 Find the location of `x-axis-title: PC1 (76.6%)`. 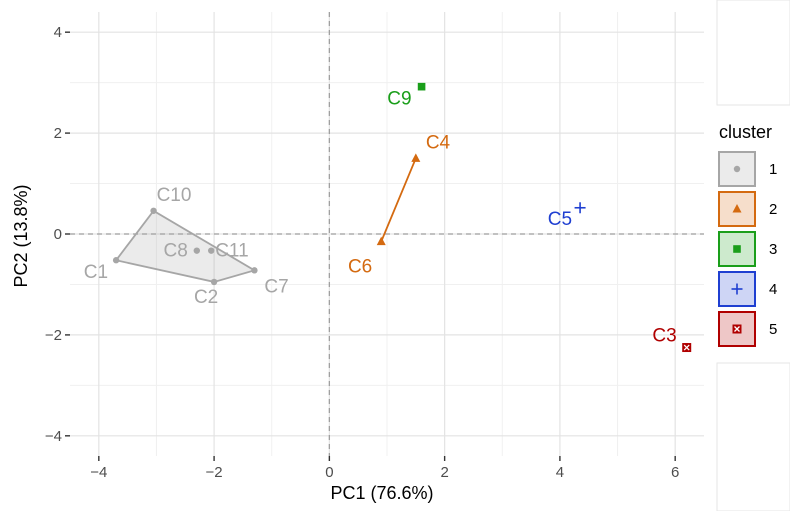

x-axis-title: PC1 (76.6%) is located at coordinates (381, 493).